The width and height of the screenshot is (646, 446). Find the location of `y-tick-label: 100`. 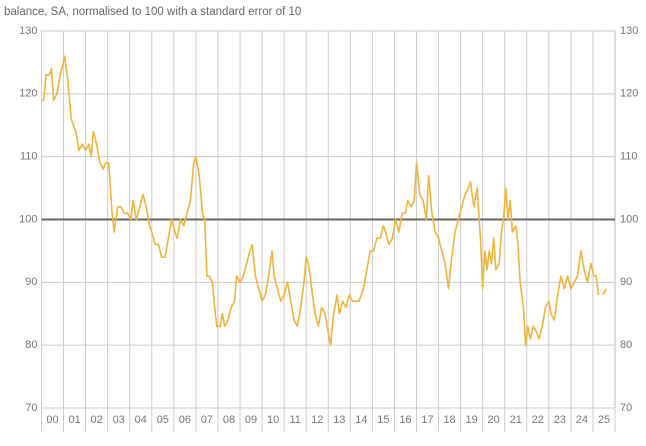

y-tick-label: 100 is located at coordinates (28, 219).